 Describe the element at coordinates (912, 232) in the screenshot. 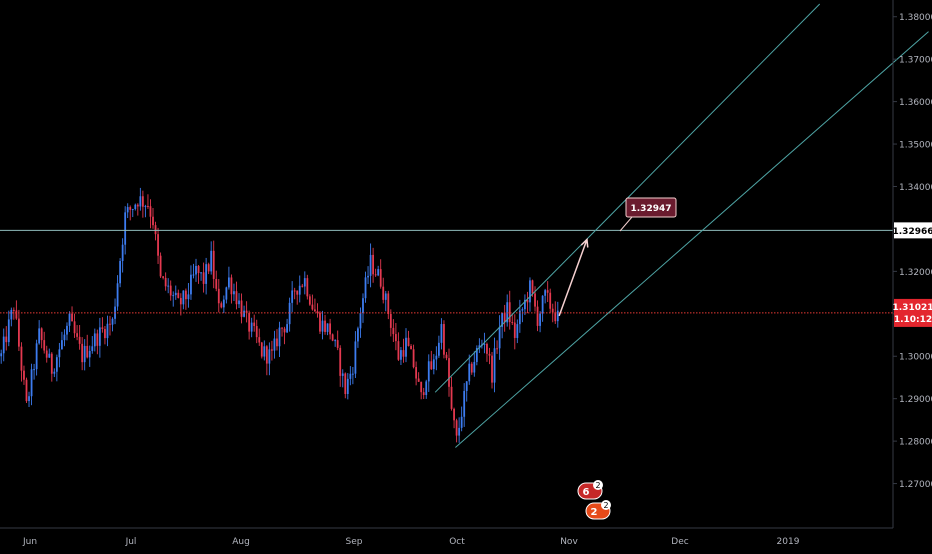

I see `resistance-price-text: 1.32966` at that location.